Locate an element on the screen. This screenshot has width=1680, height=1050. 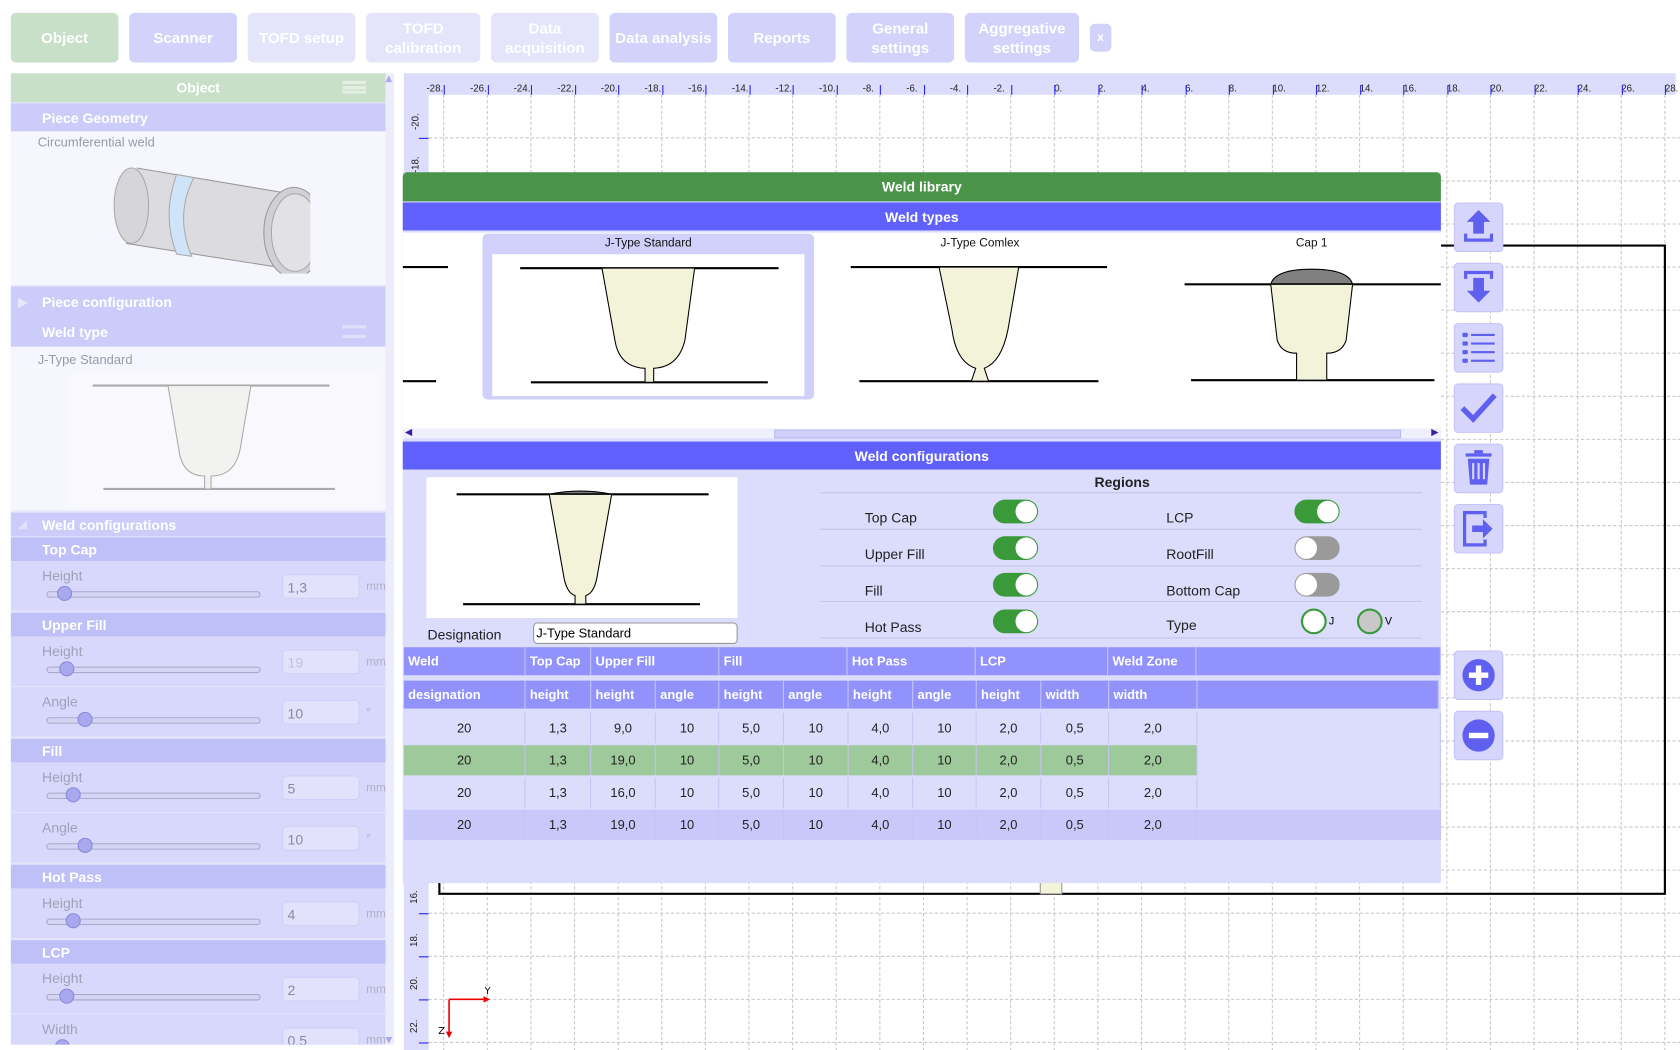
plus-circle-button is located at coordinates (1478, 675).